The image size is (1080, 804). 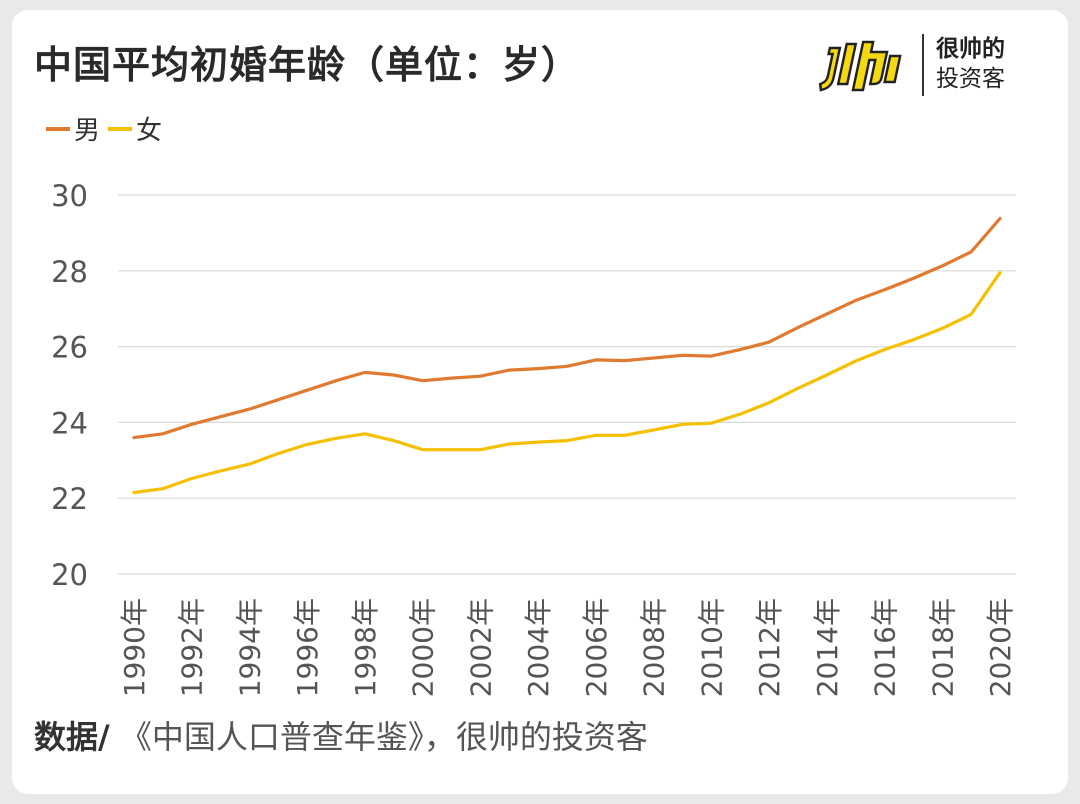 I want to click on x-tick-label: 2012年, so click(x=769, y=647).